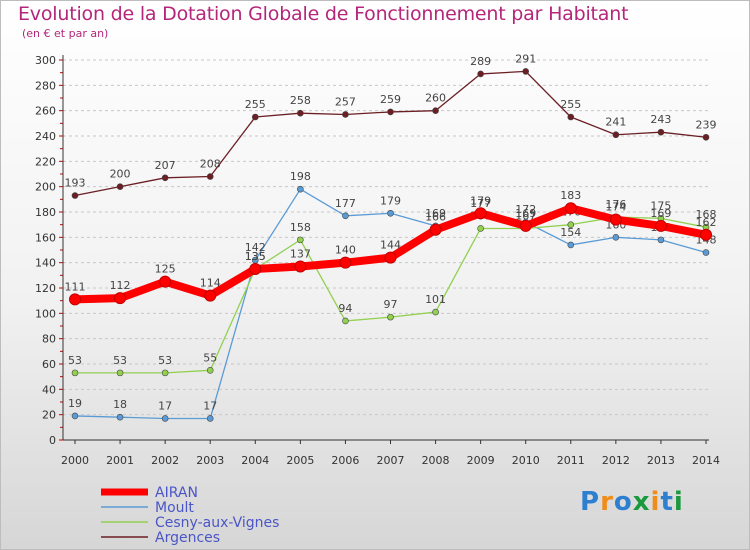  Describe the element at coordinates (255, 256) in the screenshot. I see `data-label: 135` at that location.